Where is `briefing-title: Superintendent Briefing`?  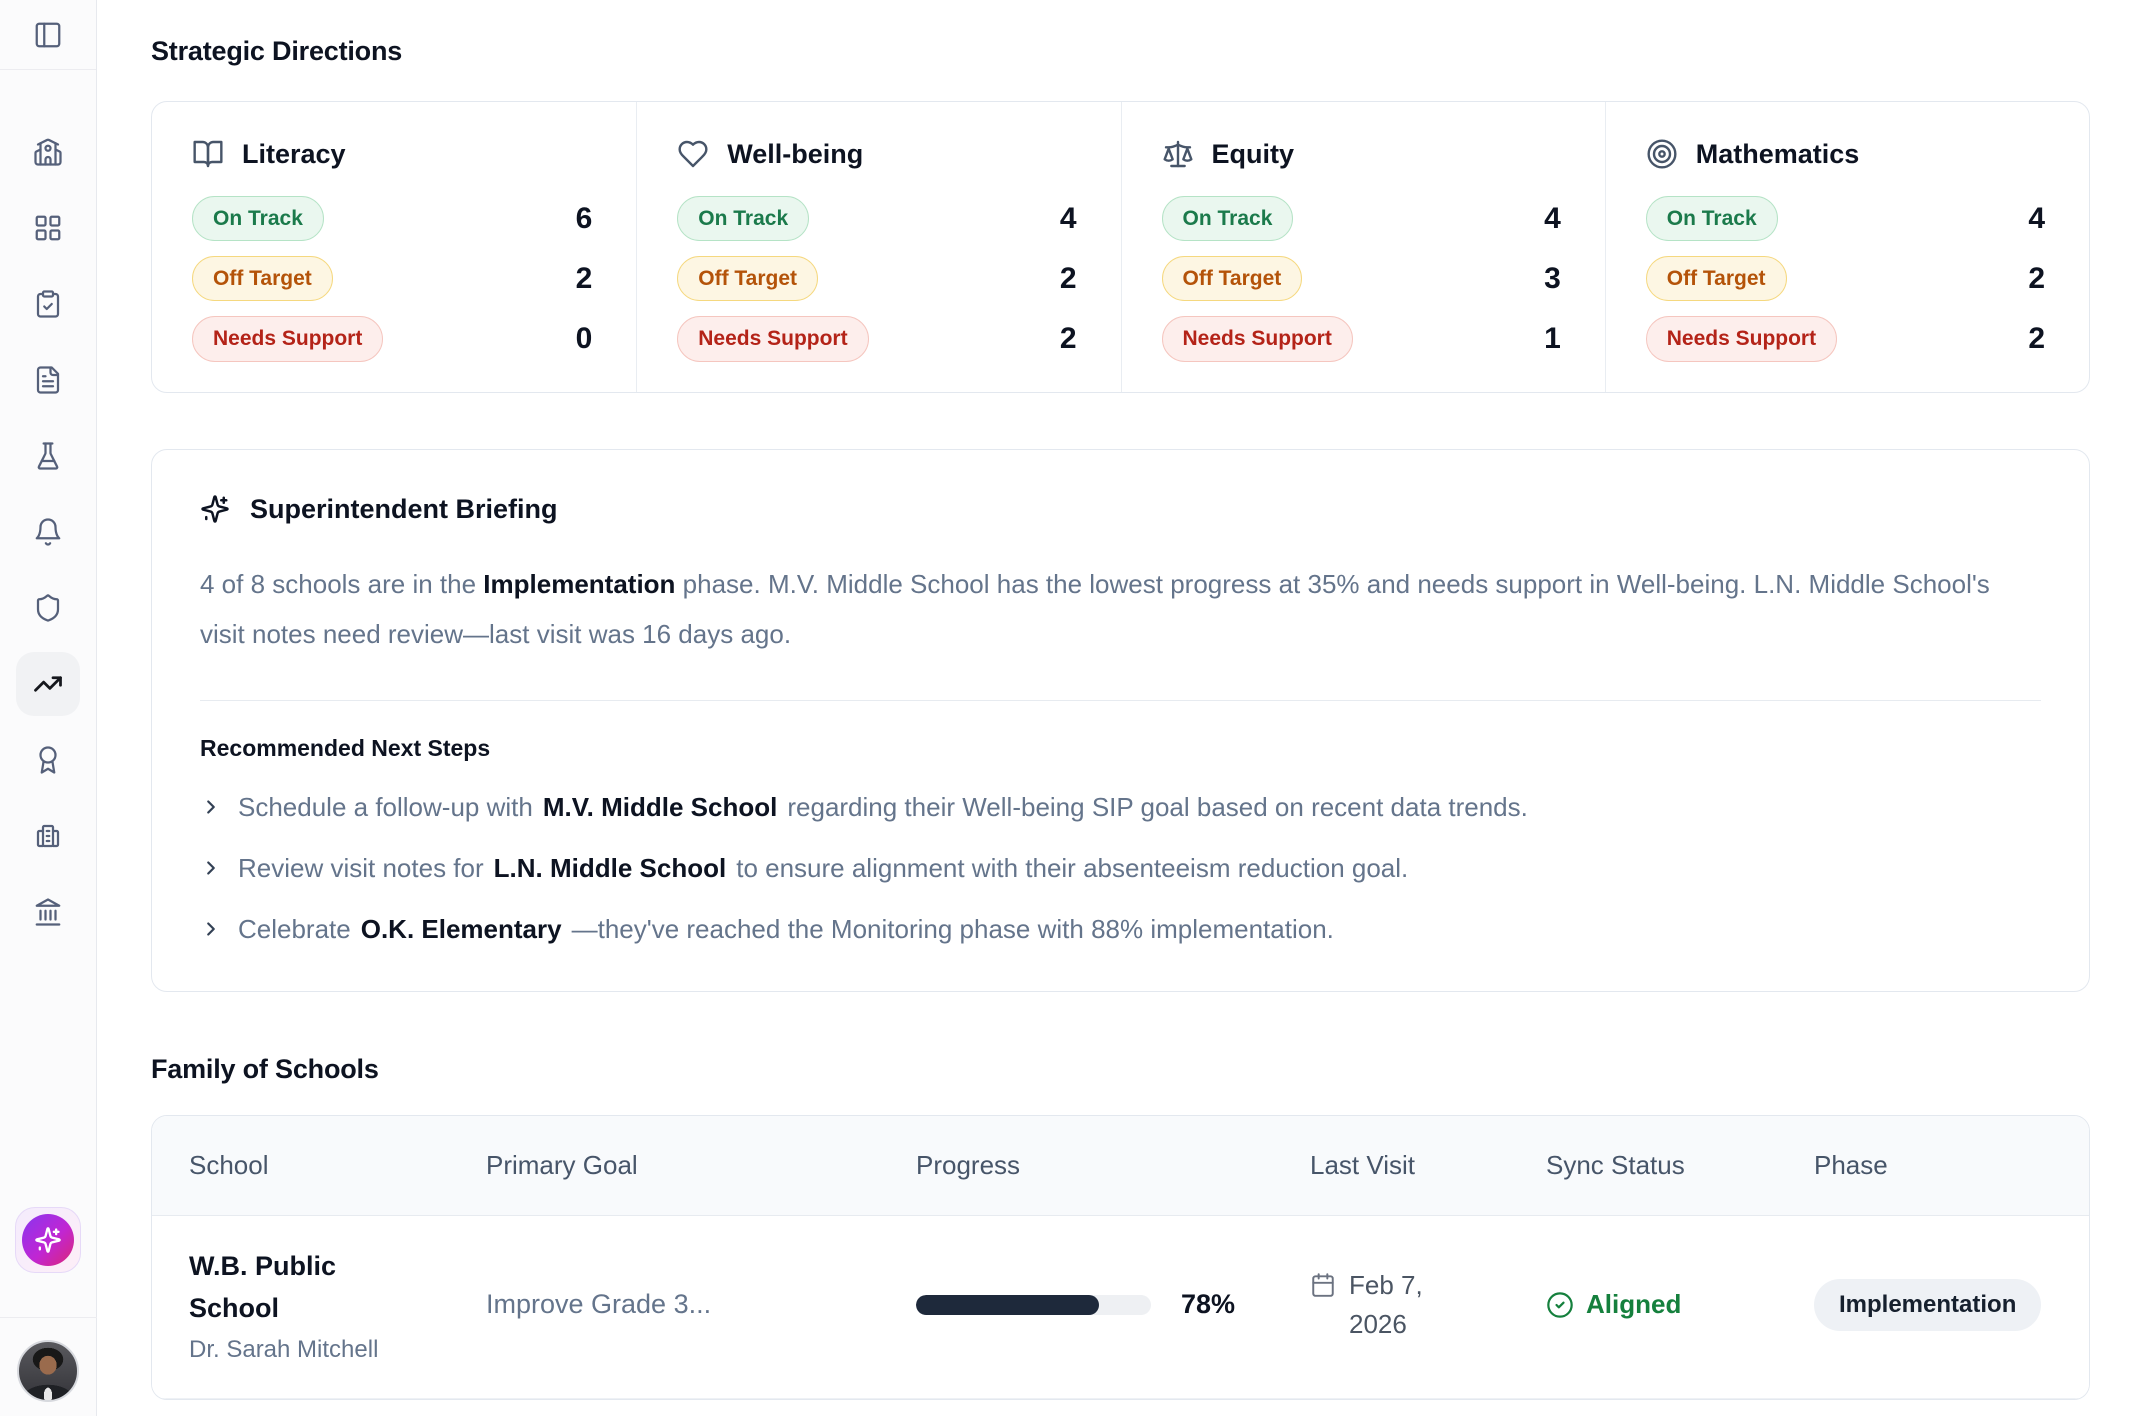 briefing-title: Superintendent Briefing is located at coordinates (404, 508).